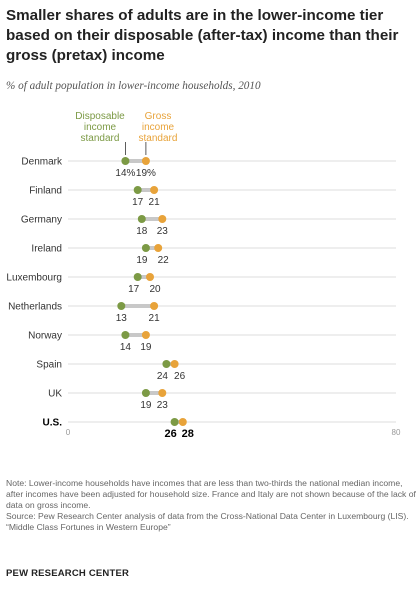 The image size is (420, 595). What do you see at coordinates (216, 371) in the screenshot?
I see `row-spain: Spain 24 26` at bounding box center [216, 371].